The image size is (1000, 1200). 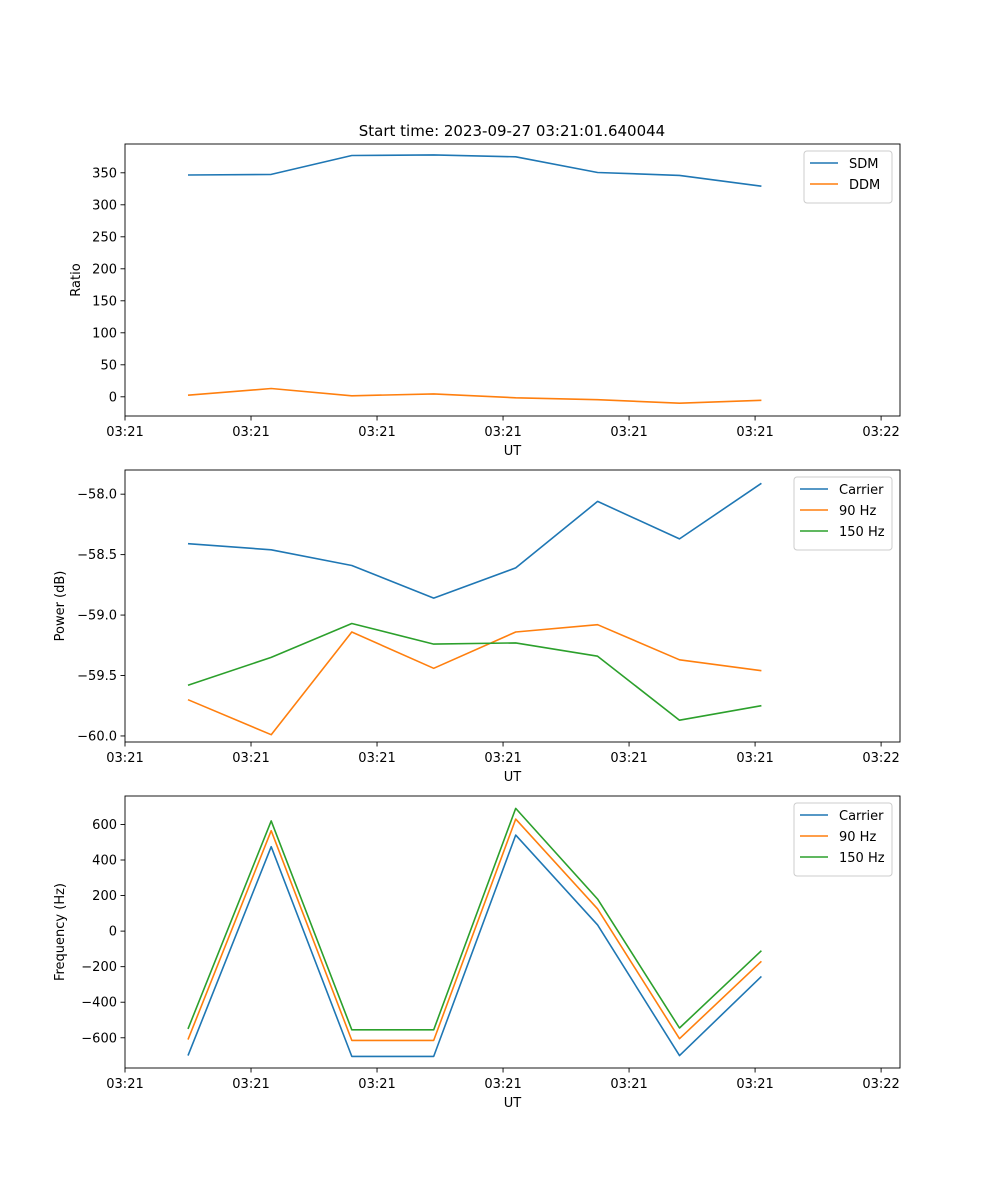 I want to click on y-tick-label: 250, so click(x=104, y=237).